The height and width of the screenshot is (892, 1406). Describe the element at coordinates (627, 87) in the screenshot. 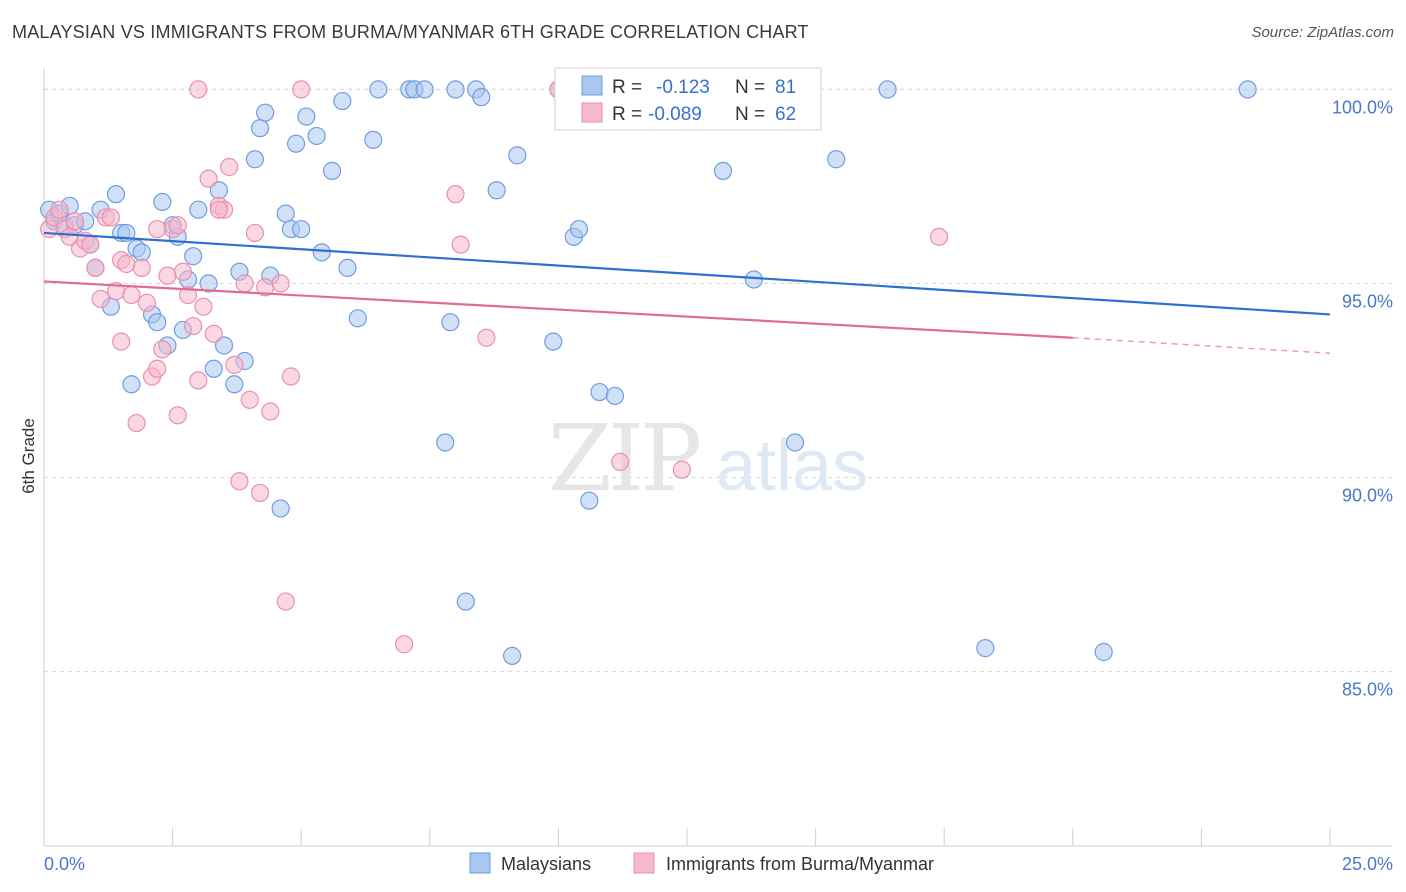

I see `legend-r-label-blue: R =` at that location.